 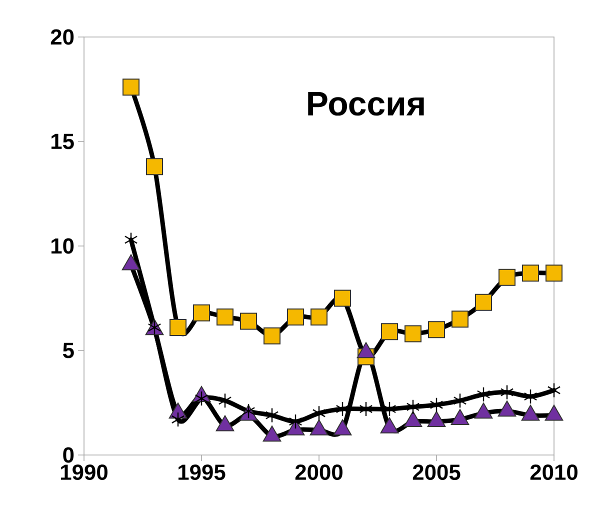 What do you see at coordinates (436, 472) in the screenshot?
I see `x-tick-label: 2005` at bounding box center [436, 472].